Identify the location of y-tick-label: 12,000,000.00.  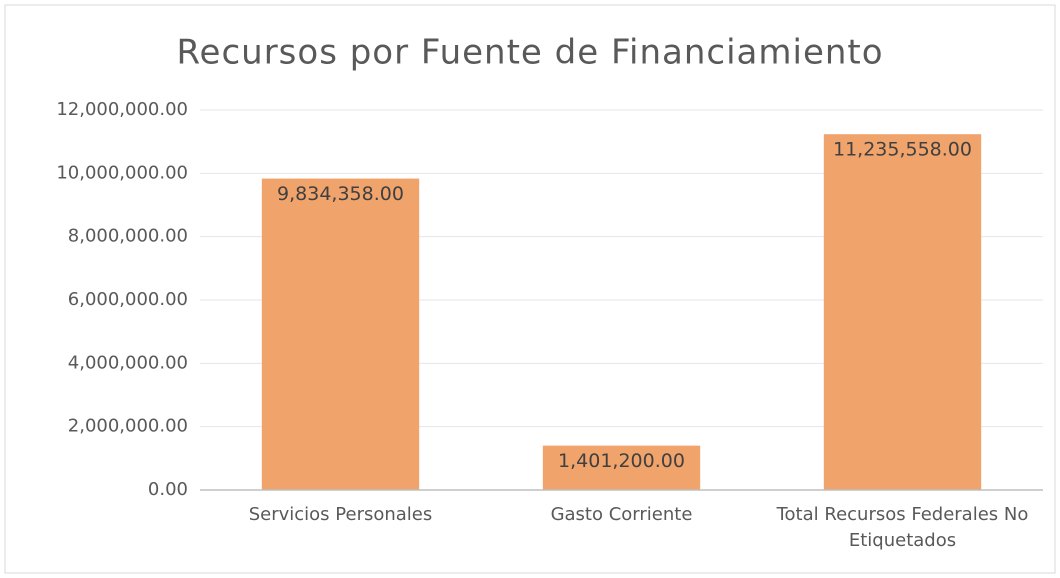
(122, 109).